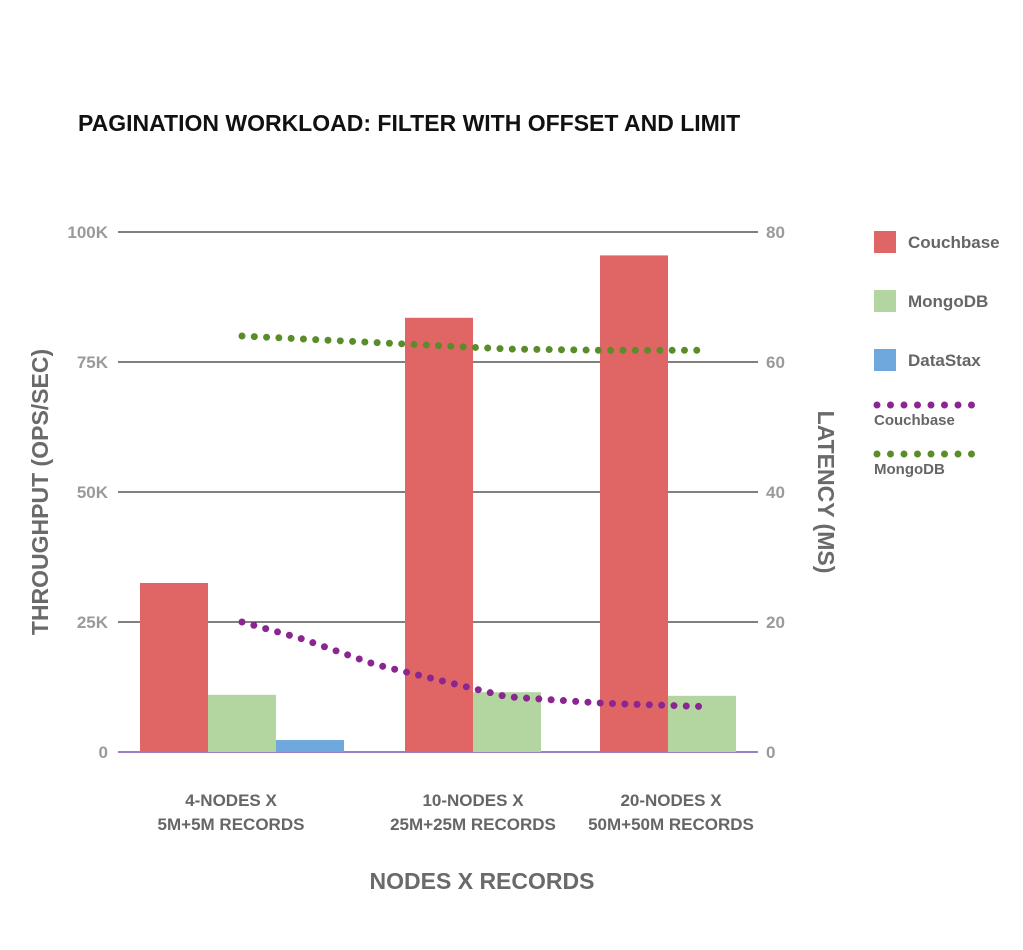 This screenshot has width=1023, height=950. What do you see at coordinates (775, 362) in the screenshot?
I see `y2-tick-label: 60` at bounding box center [775, 362].